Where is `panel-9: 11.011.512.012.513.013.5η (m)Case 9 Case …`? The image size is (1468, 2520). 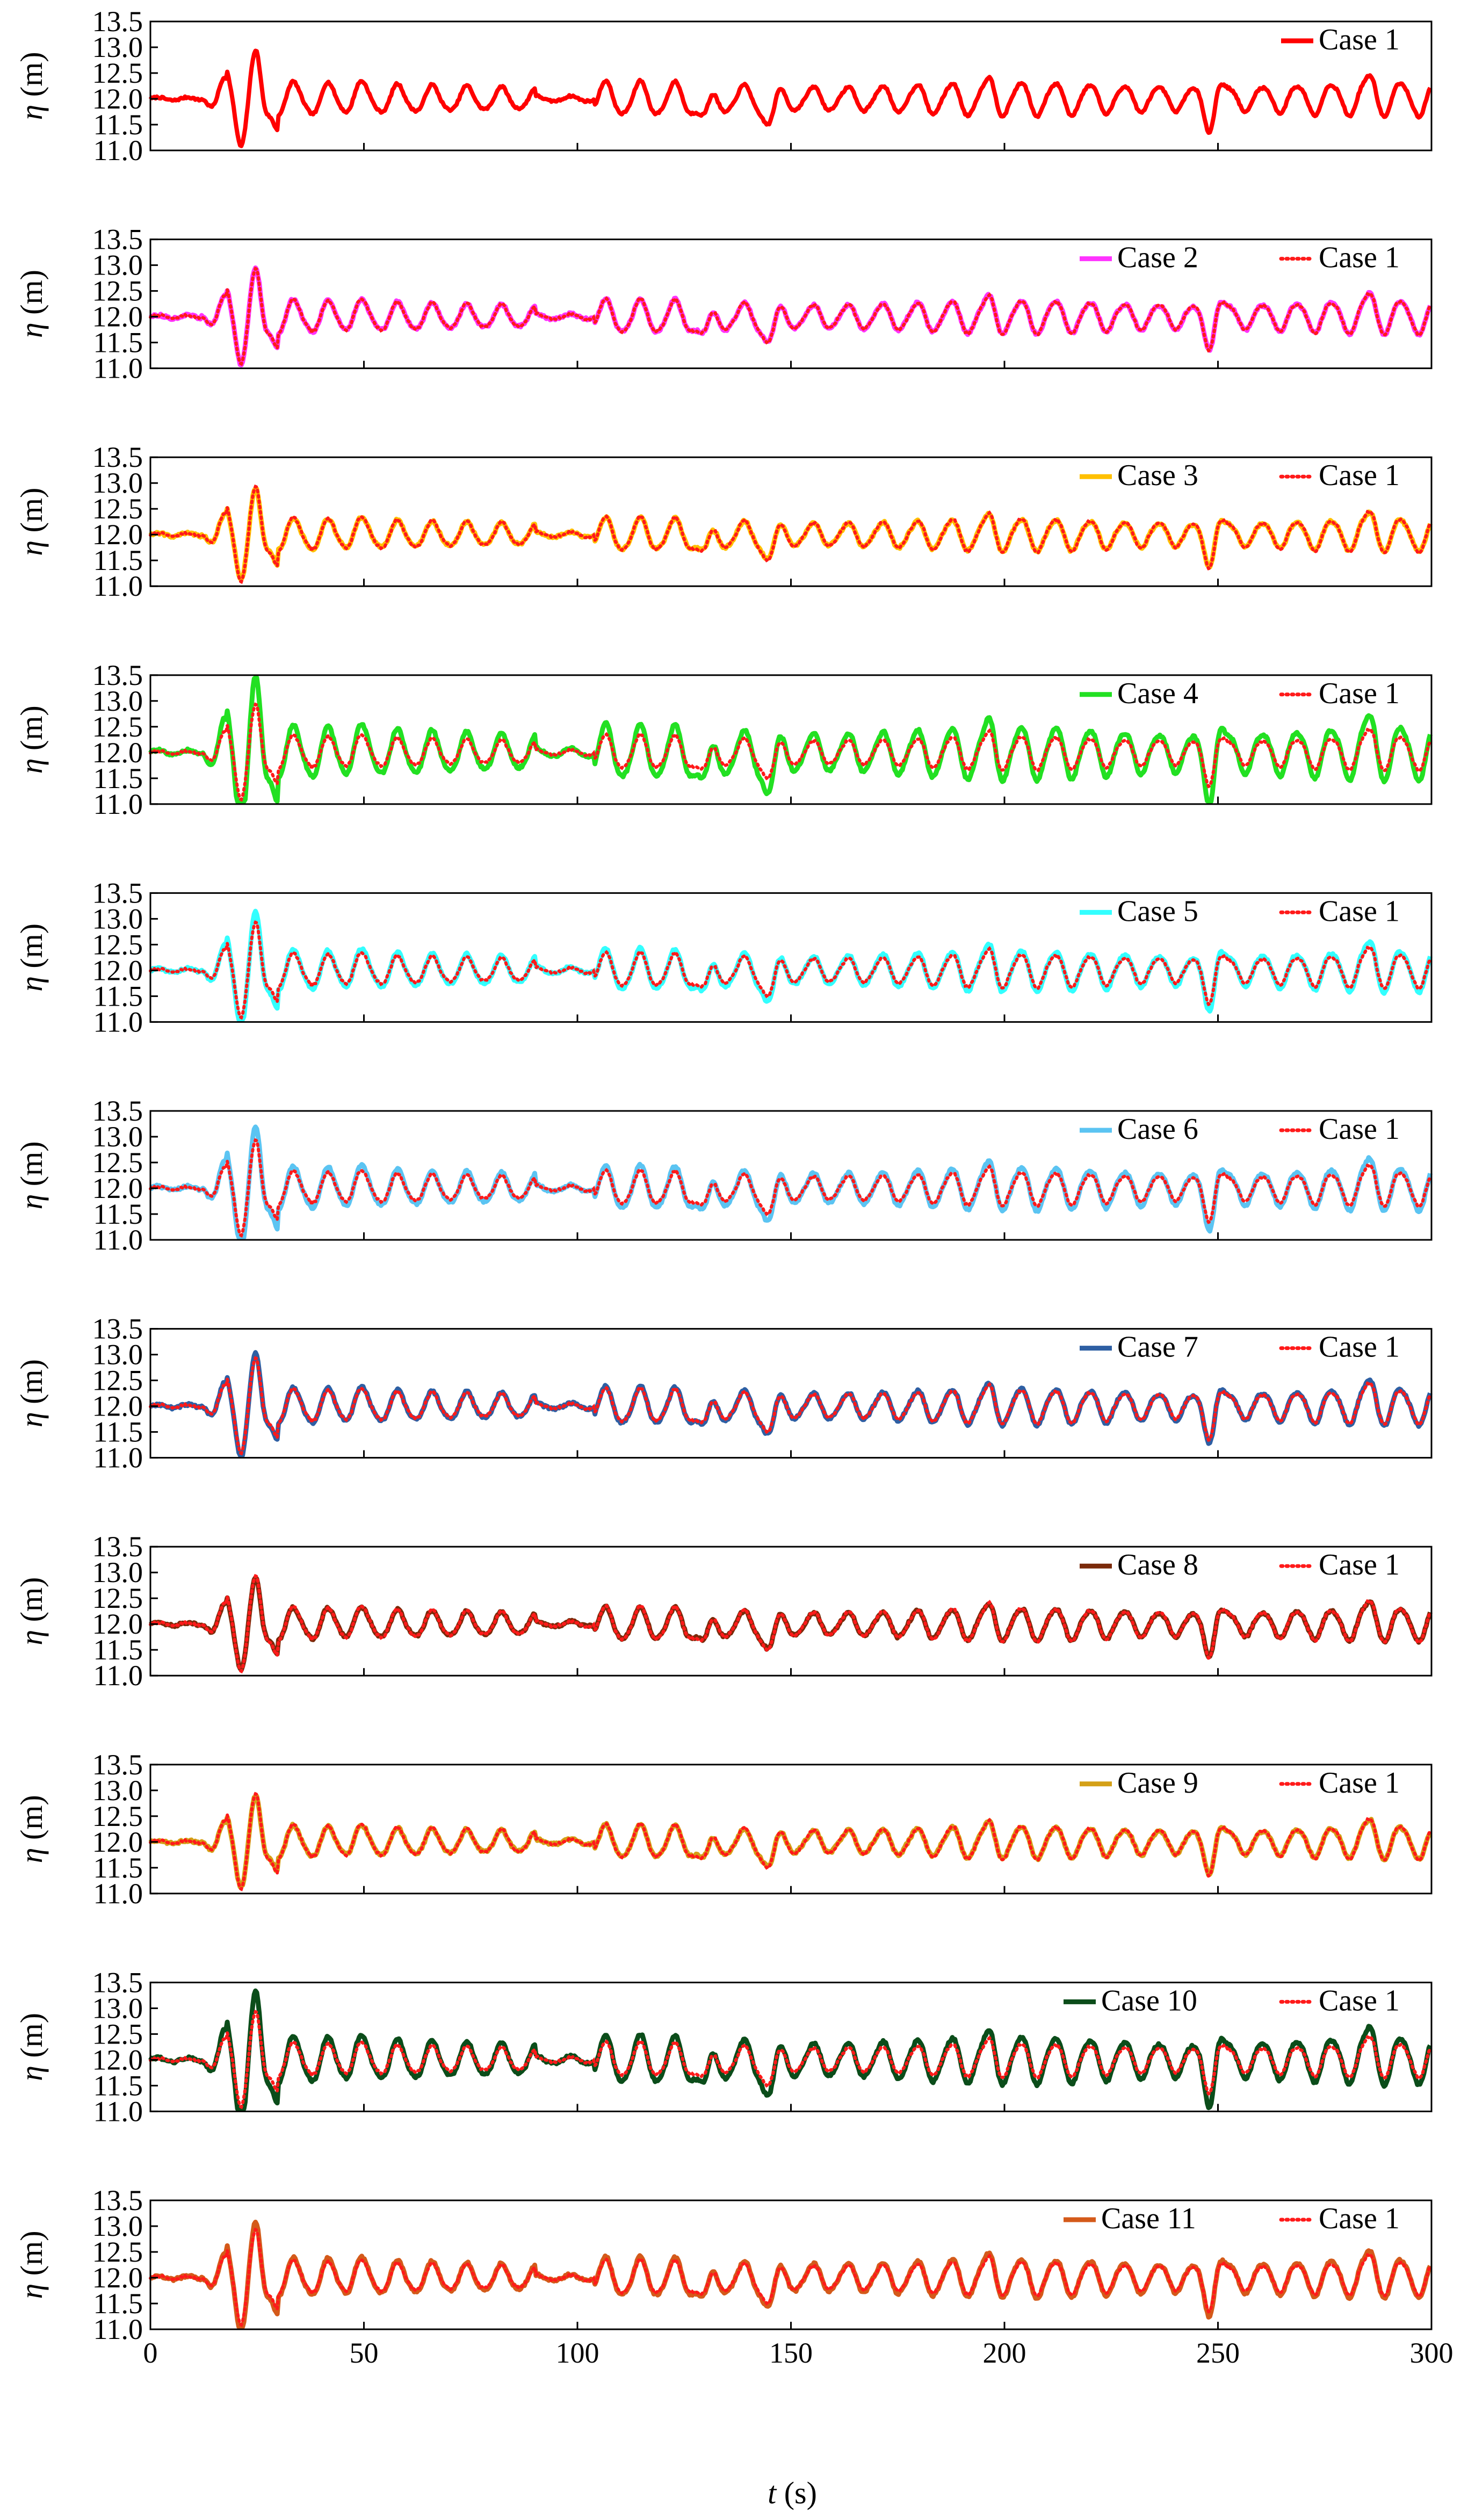
panel-9: 11.011.512.012.513.013.5η (m)Case 9 Case … is located at coordinates (723, 1829).